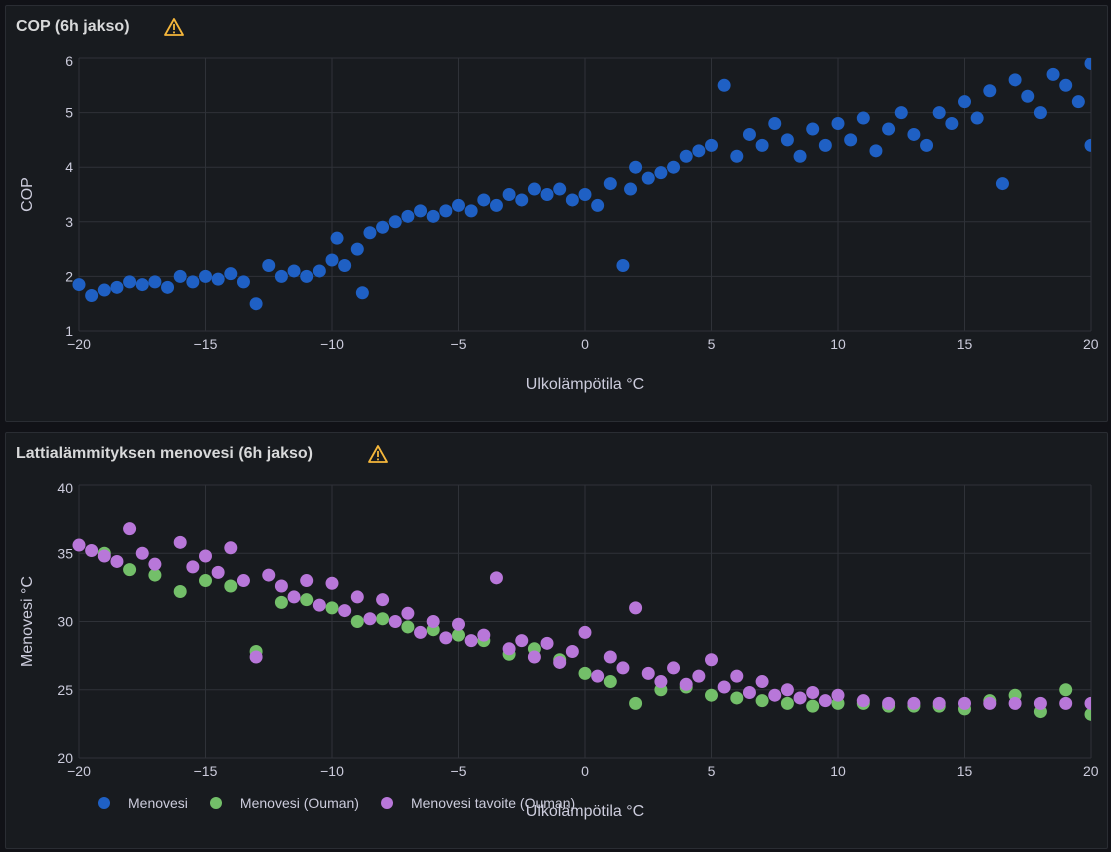 The height and width of the screenshot is (852, 1111). Describe the element at coordinates (174, 27) in the screenshot. I see `warning-icon` at that location.